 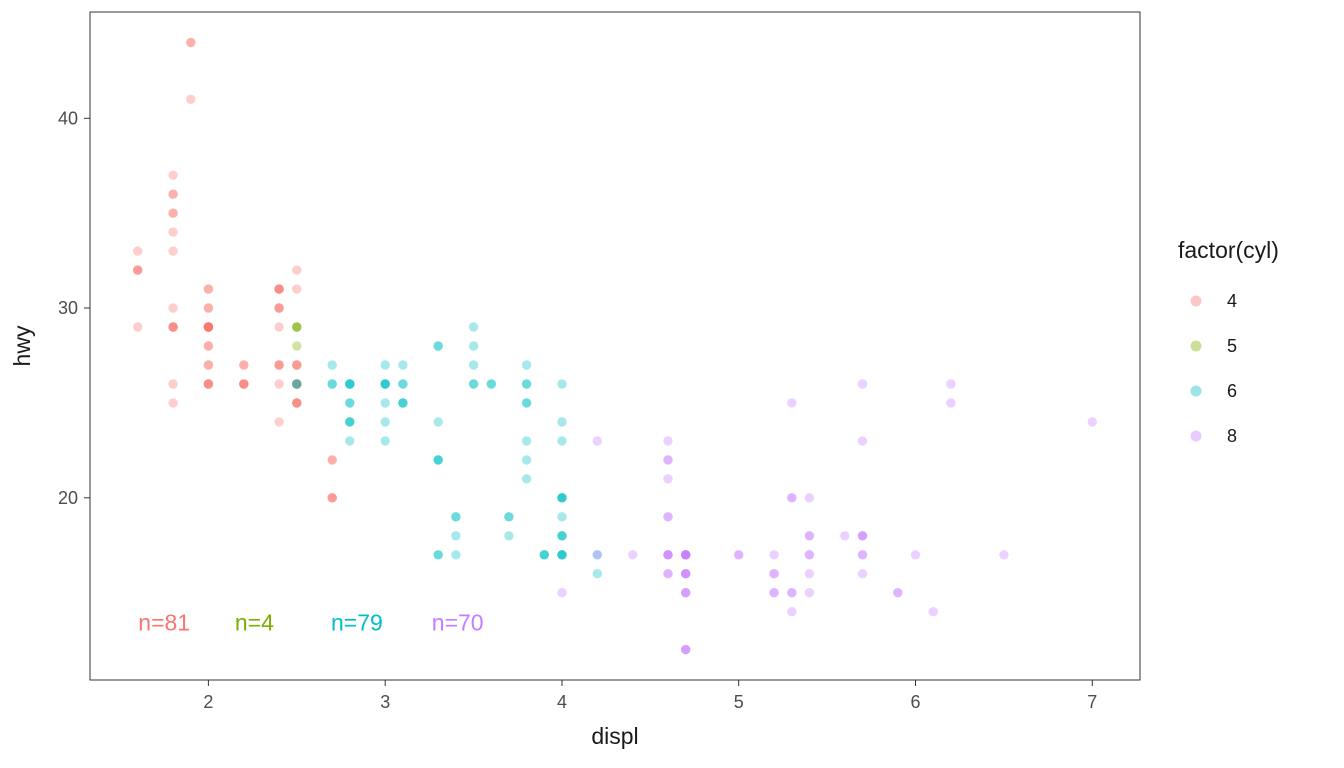 What do you see at coordinates (1196, 301) in the screenshot?
I see `legend-key-4-icon` at bounding box center [1196, 301].